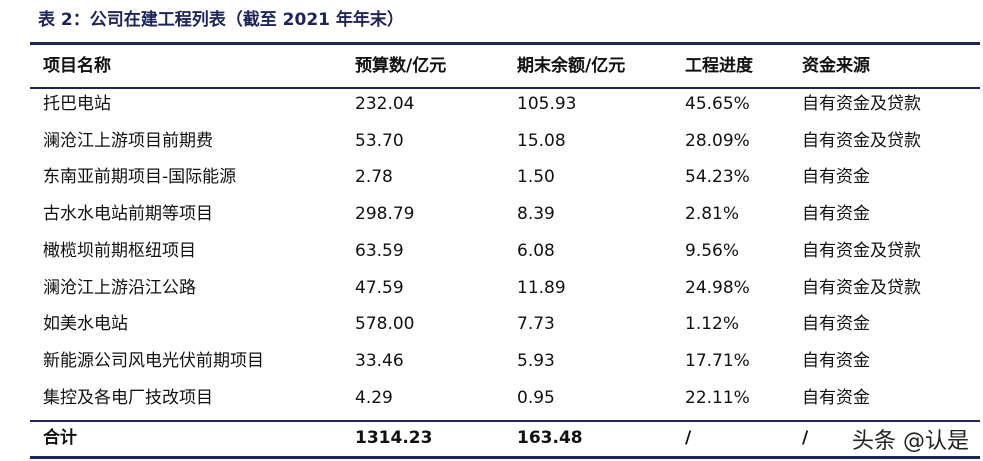 The image size is (983, 461). I want to click on table-cell: 2.78, so click(374, 177).